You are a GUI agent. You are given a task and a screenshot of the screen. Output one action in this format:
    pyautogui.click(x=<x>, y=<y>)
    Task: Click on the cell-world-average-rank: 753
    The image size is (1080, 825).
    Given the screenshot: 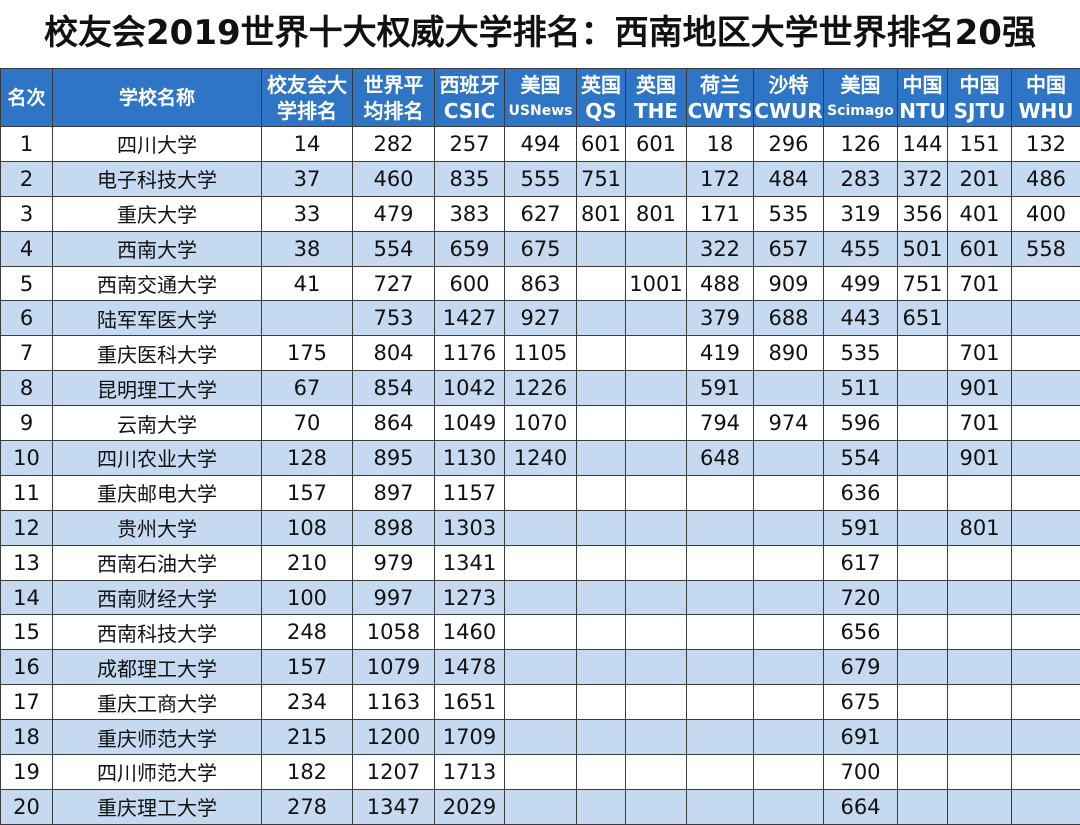 What is the action you would take?
    pyautogui.click(x=394, y=318)
    